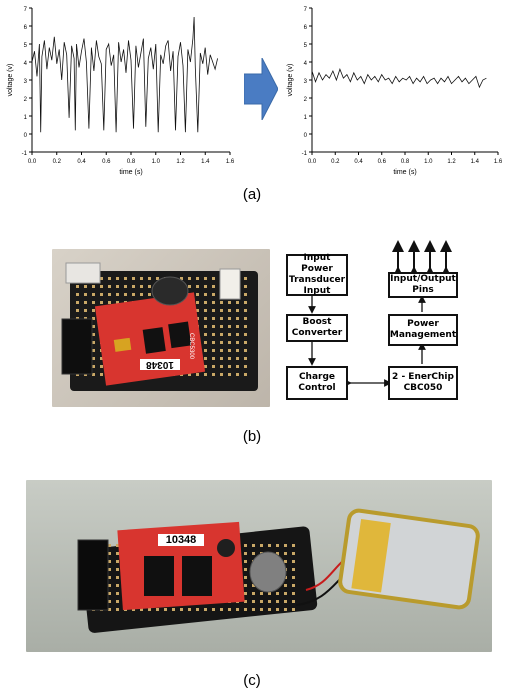 This screenshot has height=700, width=508. I want to click on raw-chart-x-tick-label: 0.2, so click(57, 162).